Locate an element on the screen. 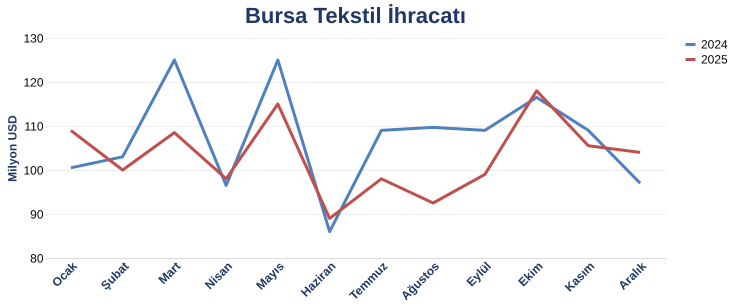 This screenshot has height=307, width=733. y-tick-label: 120 is located at coordinates (33, 83).